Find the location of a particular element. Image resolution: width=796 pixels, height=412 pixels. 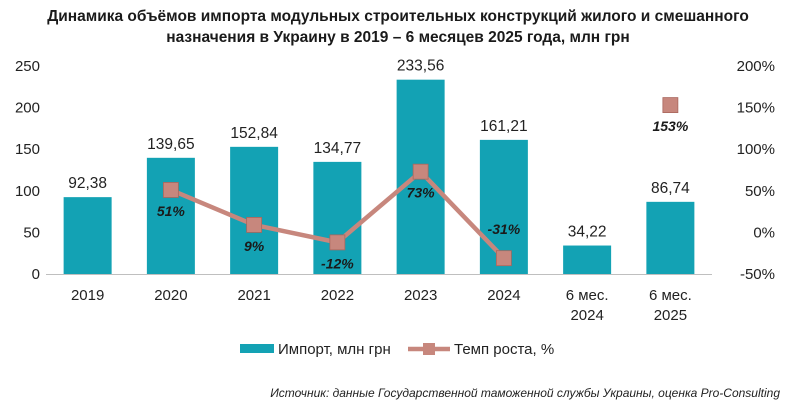

import-bar-value-label: 86,74 is located at coordinates (670, 188).